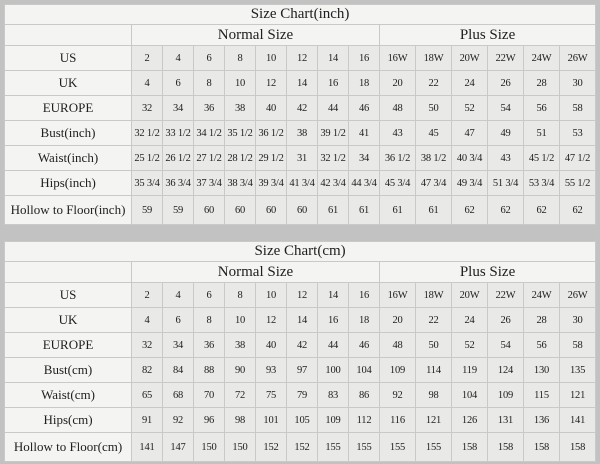  What do you see at coordinates (240, 395) in the screenshot?
I see `value-cell: 72` at bounding box center [240, 395].